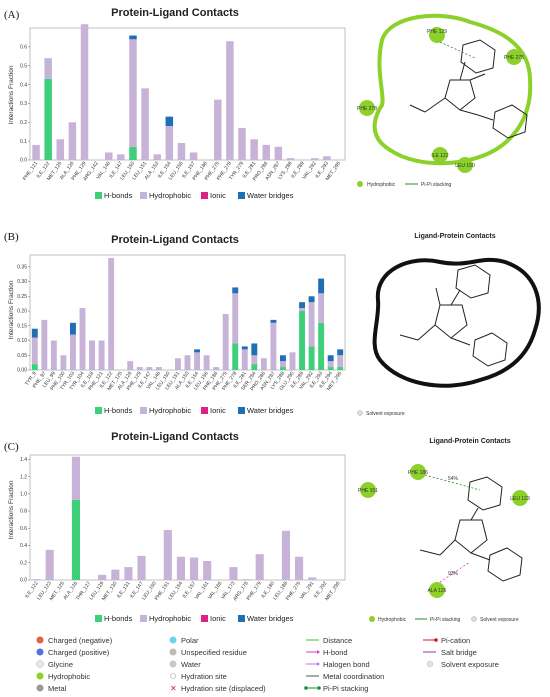 The image size is (550, 697). I want to click on legend-label: Ionic, so click(218, 410).